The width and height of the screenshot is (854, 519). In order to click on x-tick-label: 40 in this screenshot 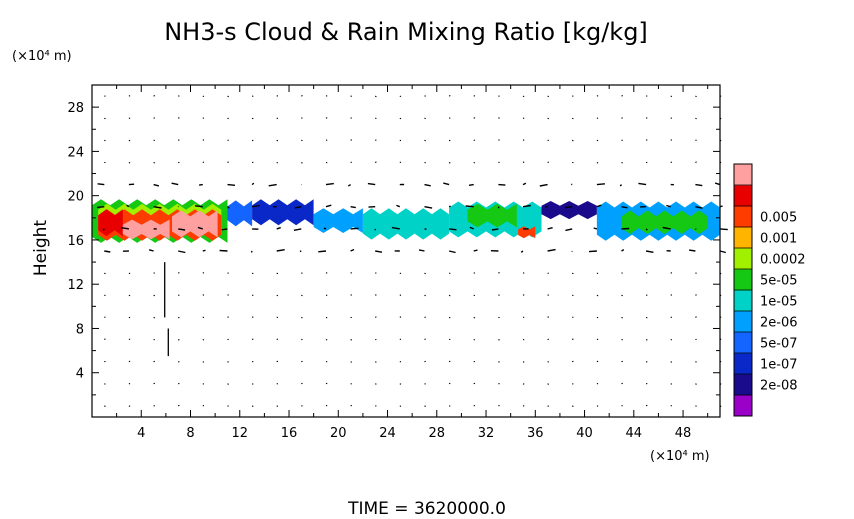, I will do `click(584, 433)`.